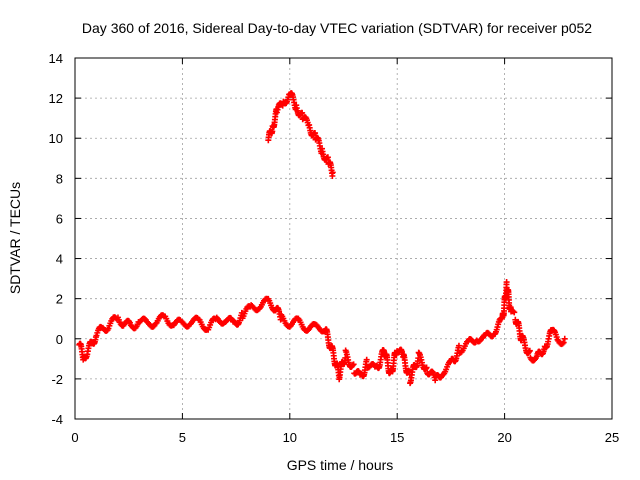  What do you see at coordinates (59, 339) in the screenshot?
I see `y-tick-label: 0` at bounding box center [59, 339].